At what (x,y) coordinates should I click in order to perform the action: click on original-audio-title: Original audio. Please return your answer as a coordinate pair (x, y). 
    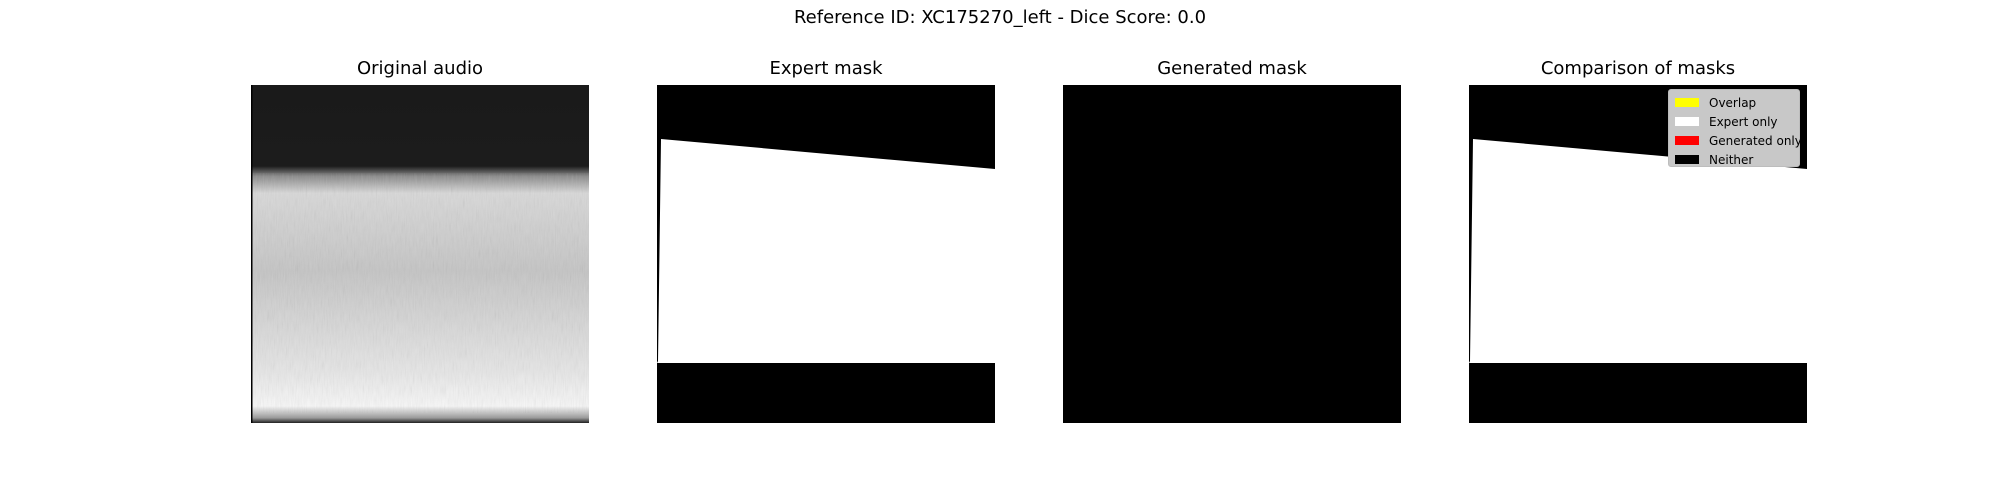
    Looking at the image, I should click on (420, 68).